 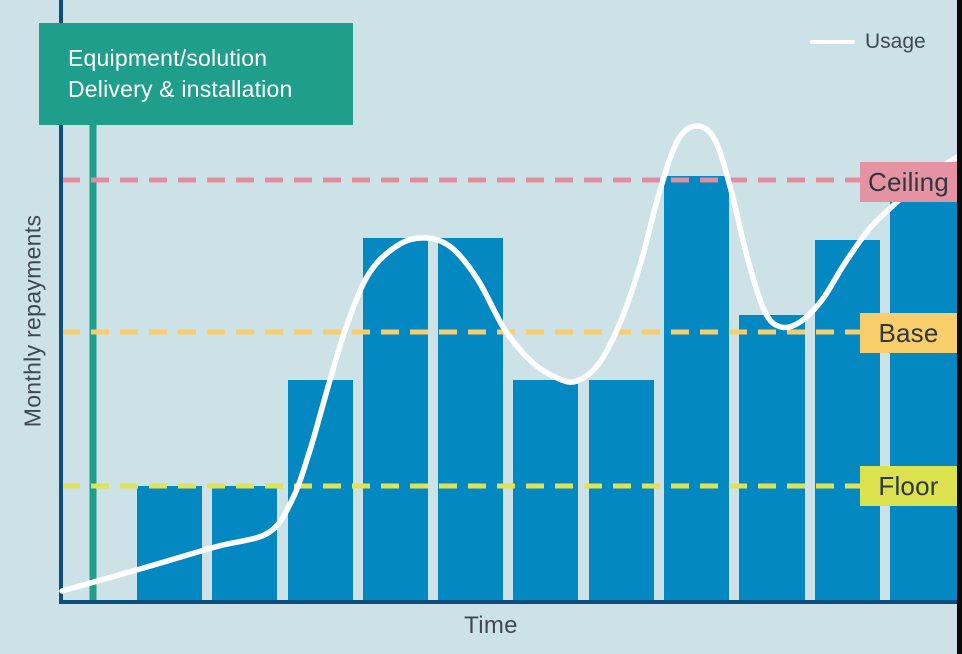 What do you see at coordinates (895, 41) in the screenshot?
I see `legend-label: Usage` at bounding box center [895, 41].